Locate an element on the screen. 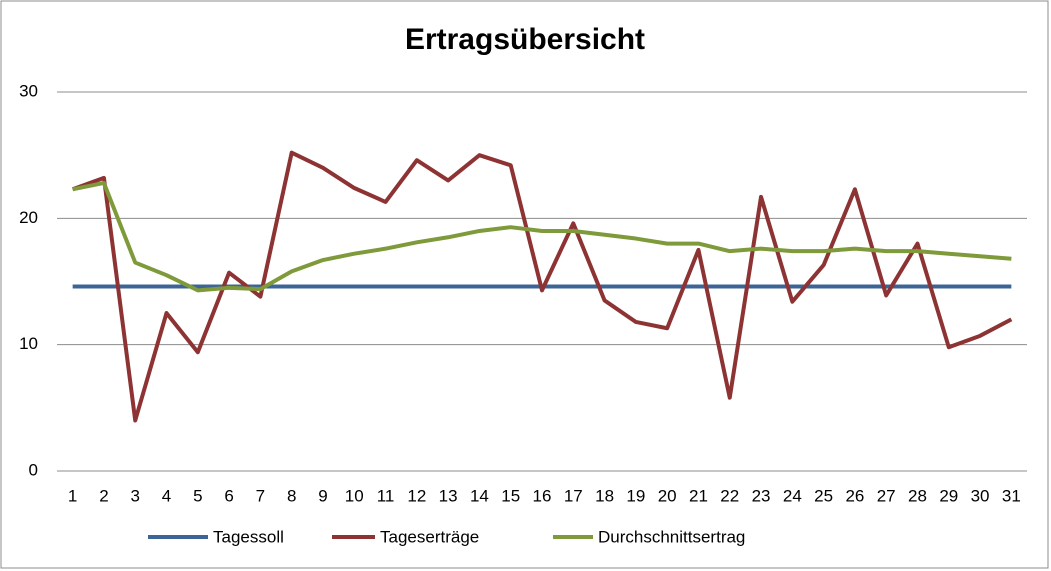  legend-label: Tageserträge is located at coordinates (429, 536).